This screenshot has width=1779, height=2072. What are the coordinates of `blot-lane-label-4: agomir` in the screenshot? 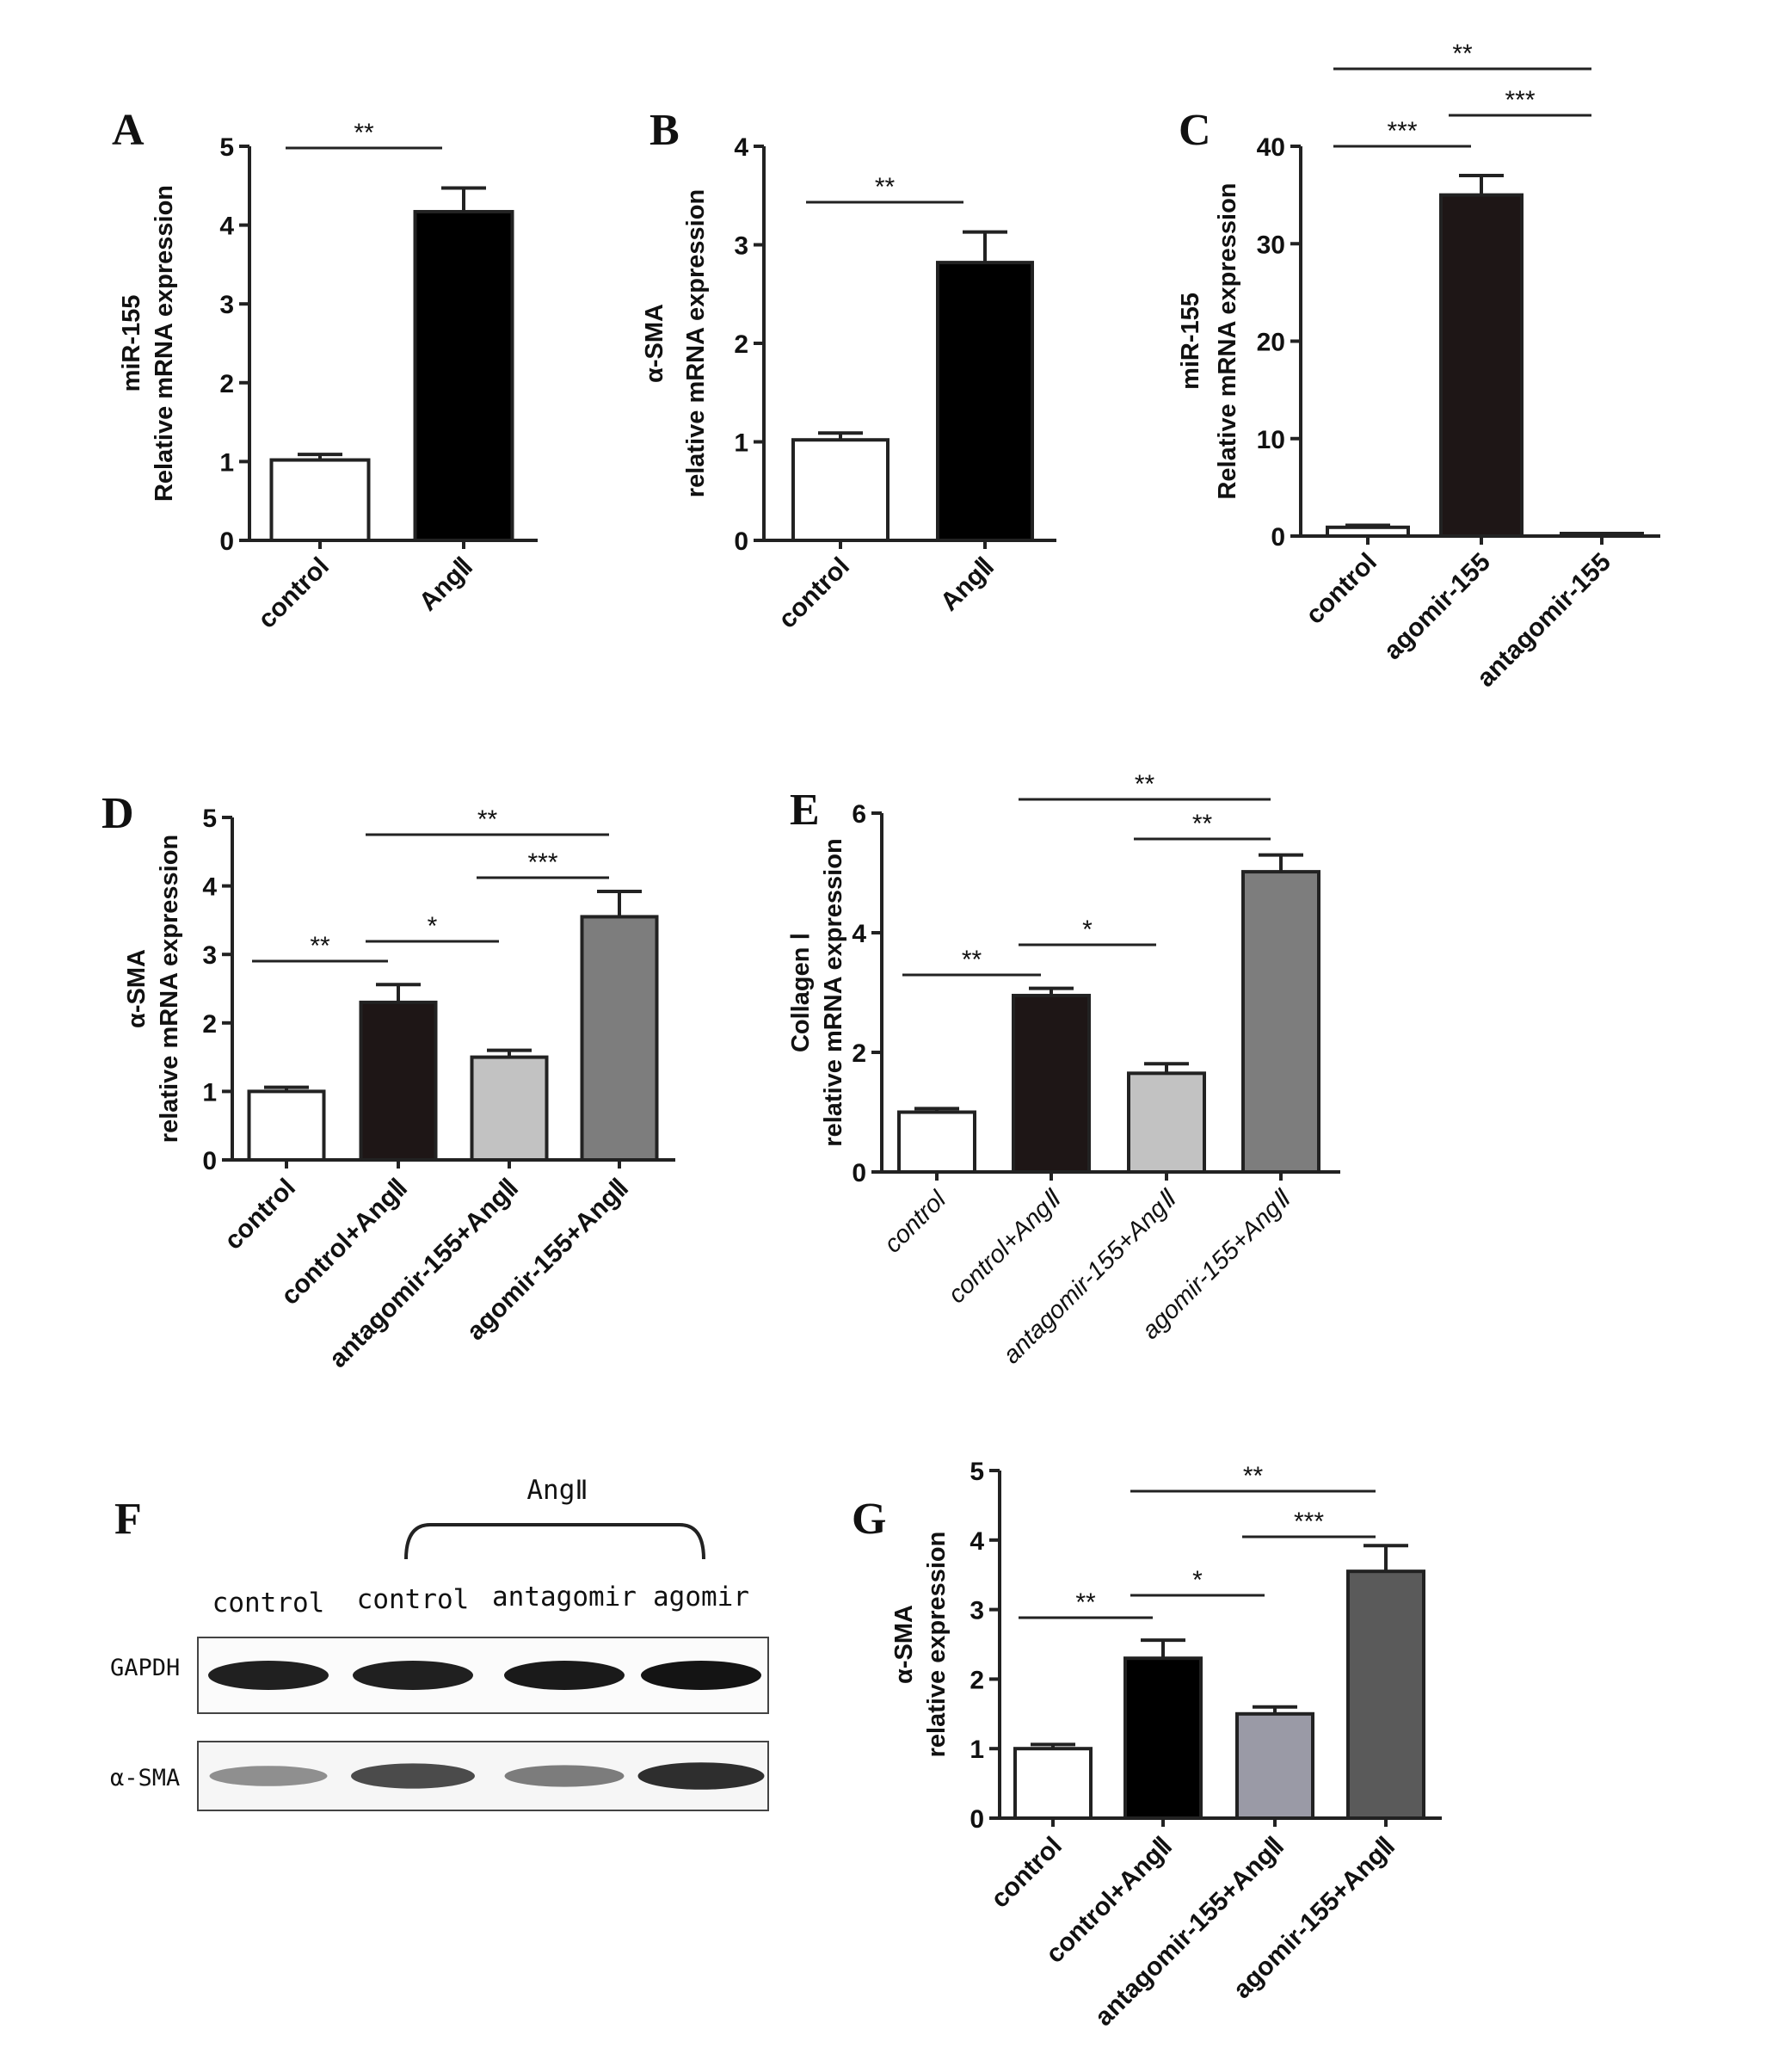 It's located at (701, 1597).